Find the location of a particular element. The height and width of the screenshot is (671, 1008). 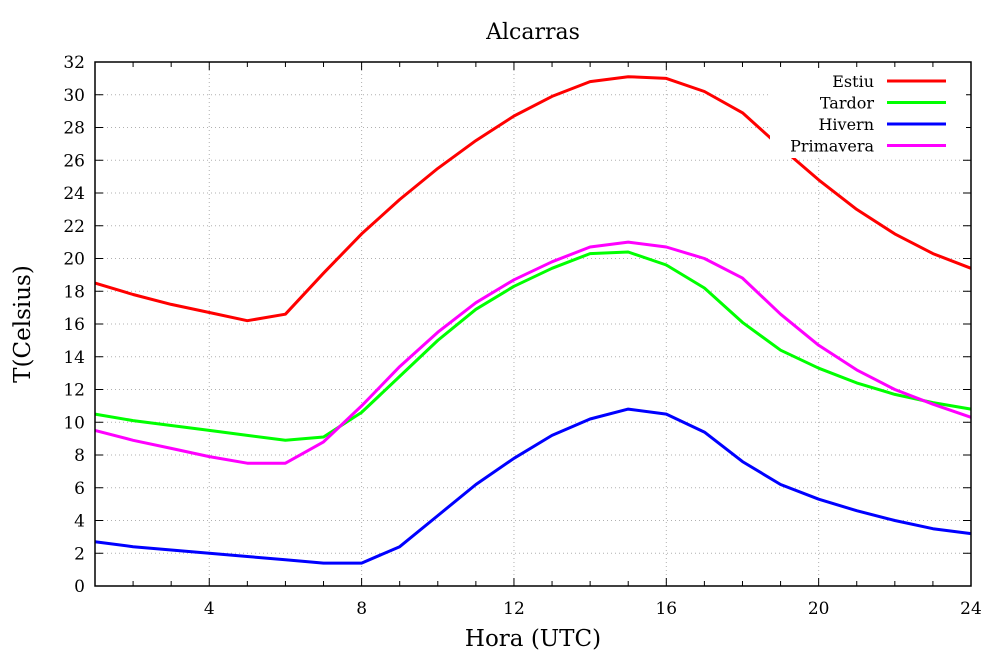

x-tick-label: 20 is located at coordinates (819, 609).